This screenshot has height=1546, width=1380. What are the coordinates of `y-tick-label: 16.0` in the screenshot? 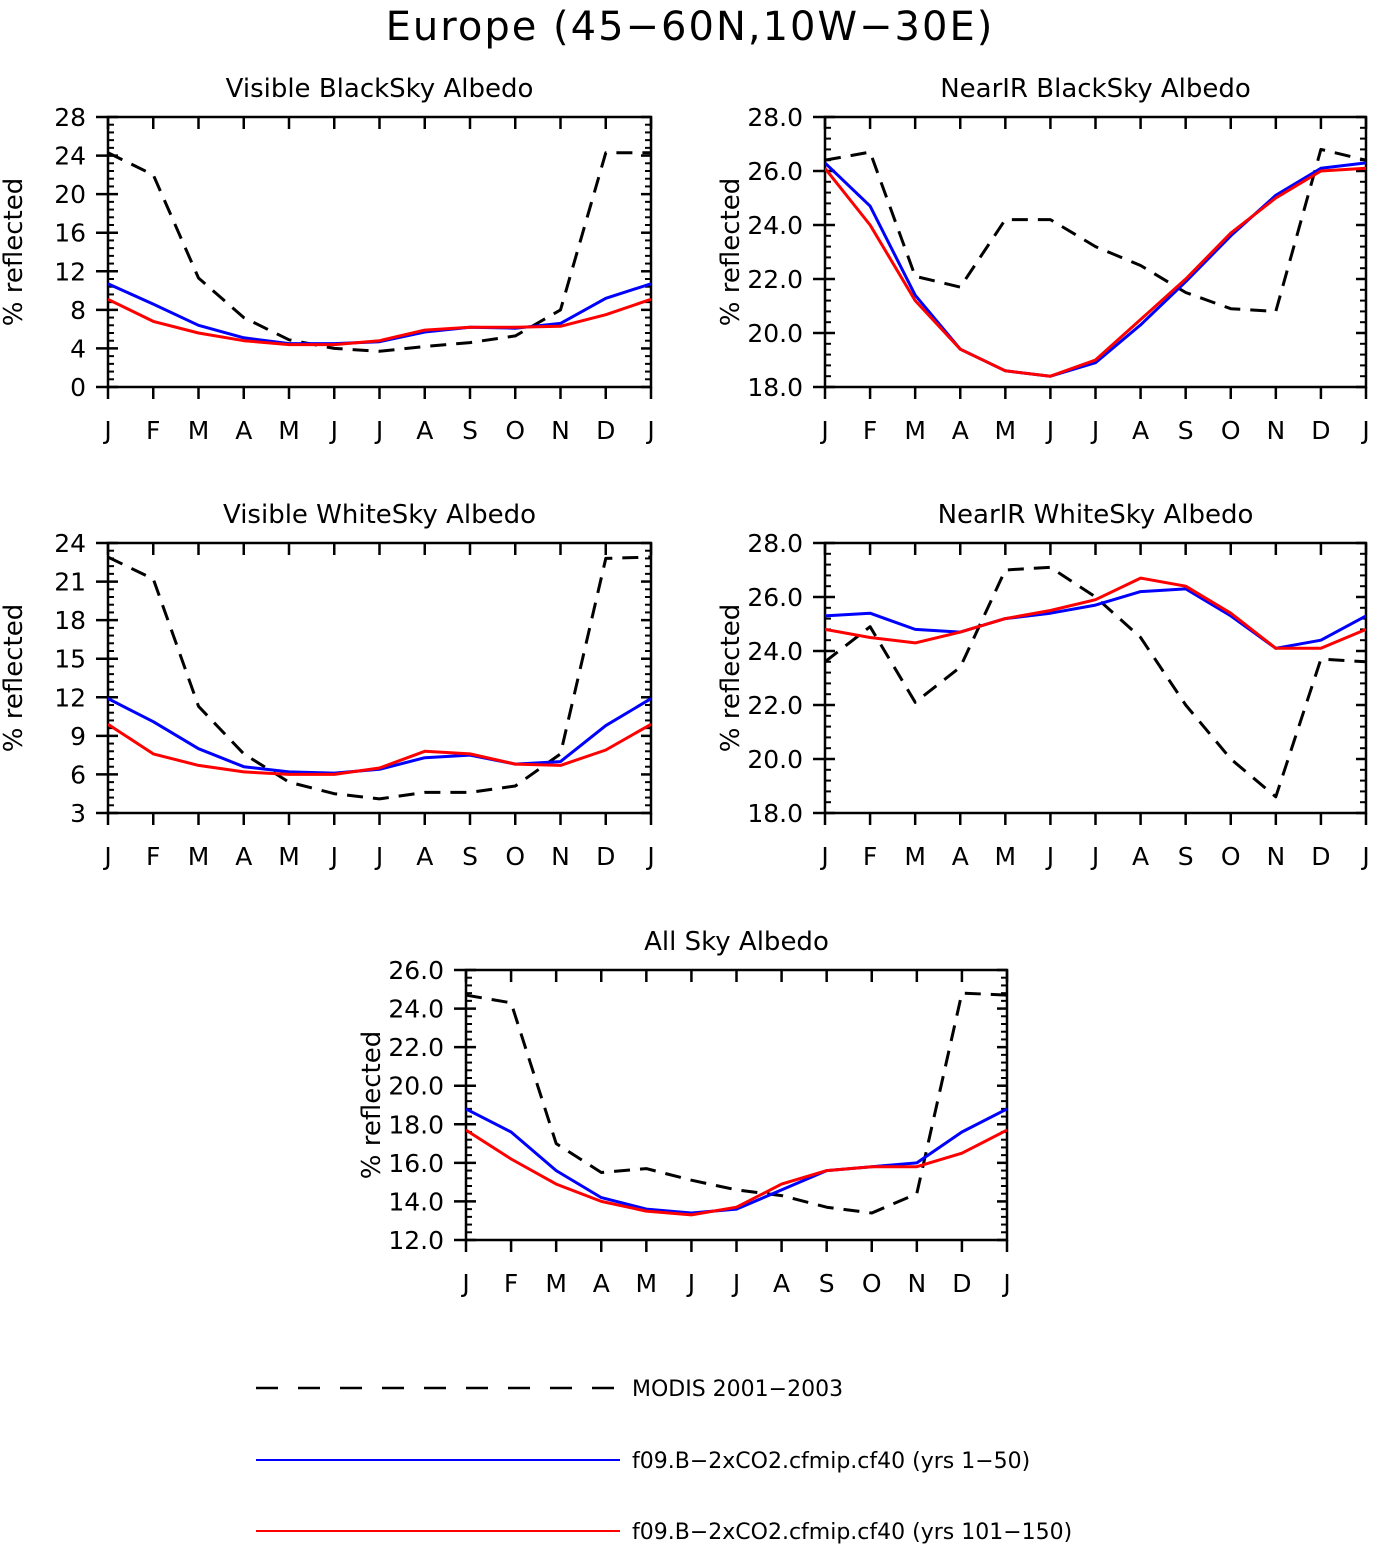 It's located at (416, 1163).